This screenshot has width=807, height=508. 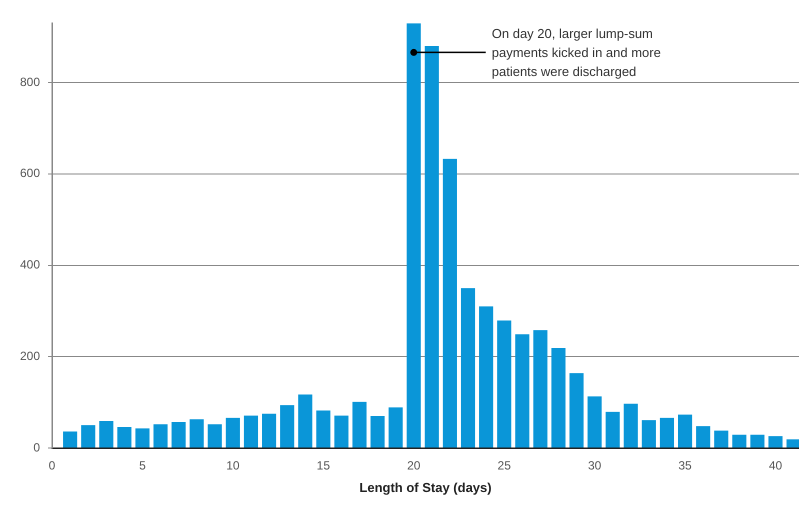 I want to click on y-tick-label: 0, so click(x=36, y=447).